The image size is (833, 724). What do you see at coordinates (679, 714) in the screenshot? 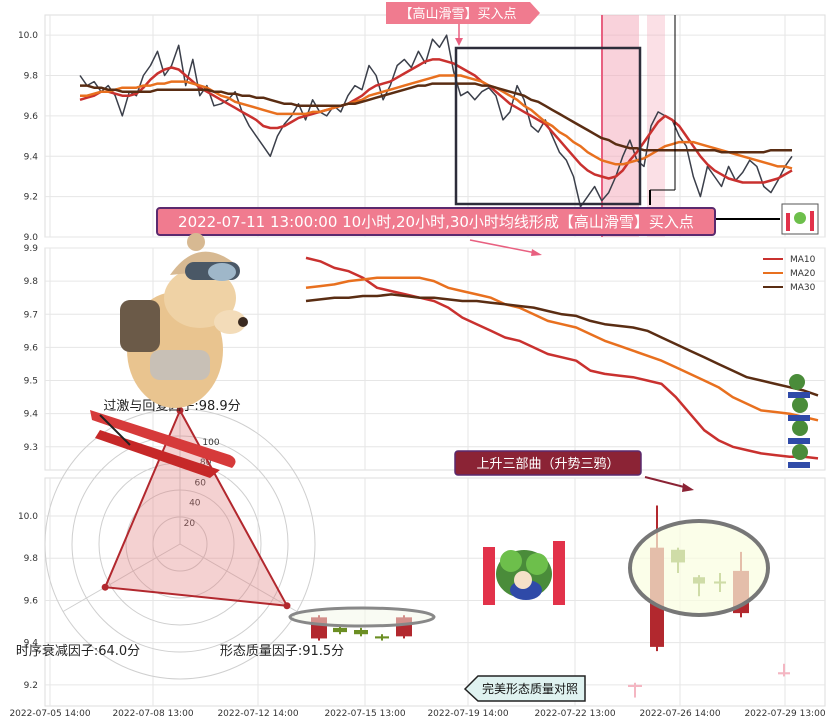
I see `x-tick-label: 2022-07-26 14:00` at bounding box center [679, 714].